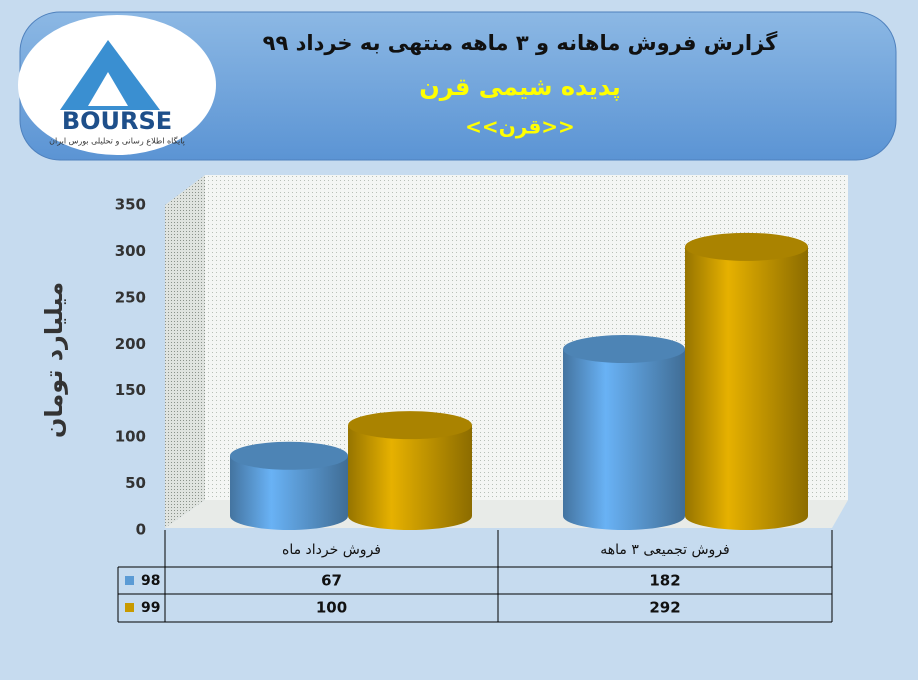 Image resolution: width=918 pixels, height=680 pixels. What do you see at coordinates (331, 550) in the screenshot?
I see `x-tick-label: فروش خرداد ماه` at bounding box center [331, 550].